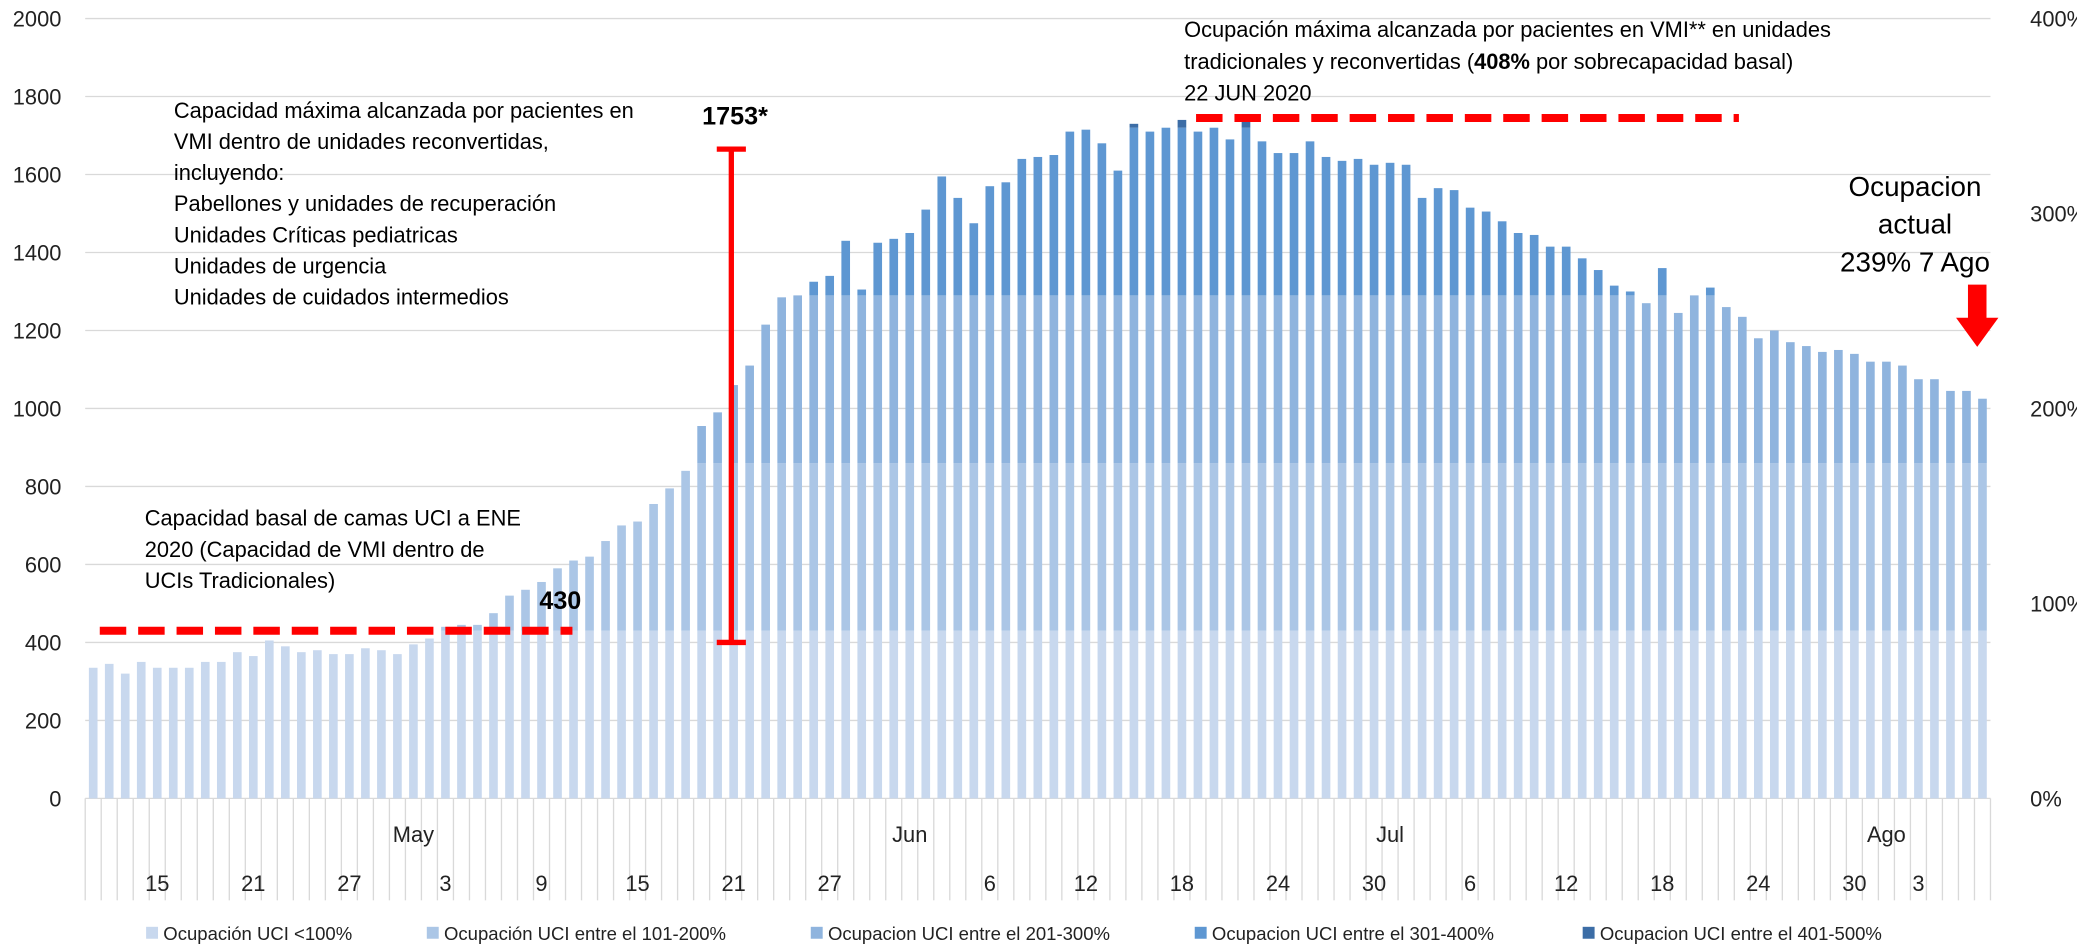  What do you see at coordinates (37, 174) in the screenshot?
I see `y-tick-label: 1600` at bounding box center [37, 174].